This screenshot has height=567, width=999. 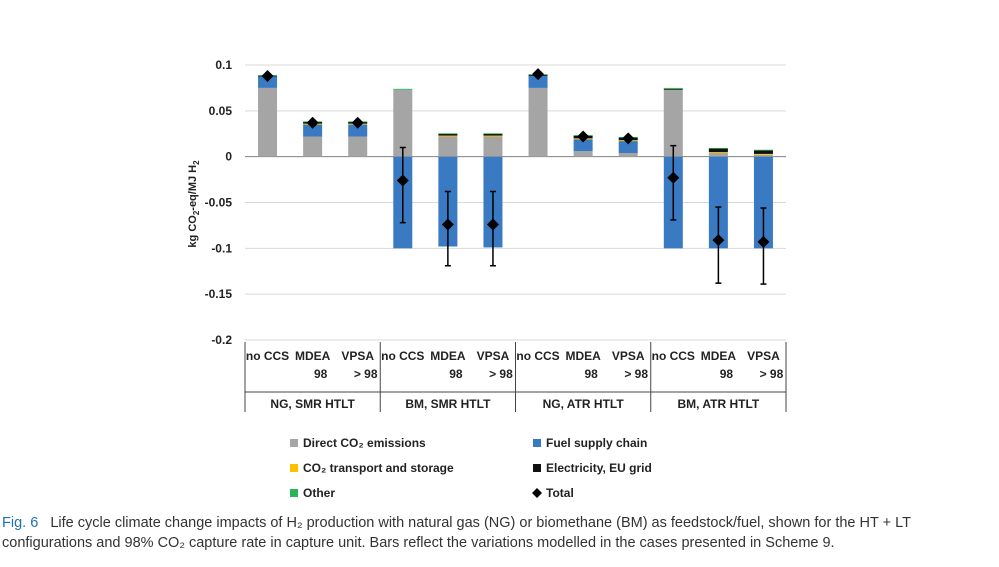 What do you see at coordinates (221, 340) in the screenshot?
I see `y-tick-label: -0.2` at bounding box center [221, 340].